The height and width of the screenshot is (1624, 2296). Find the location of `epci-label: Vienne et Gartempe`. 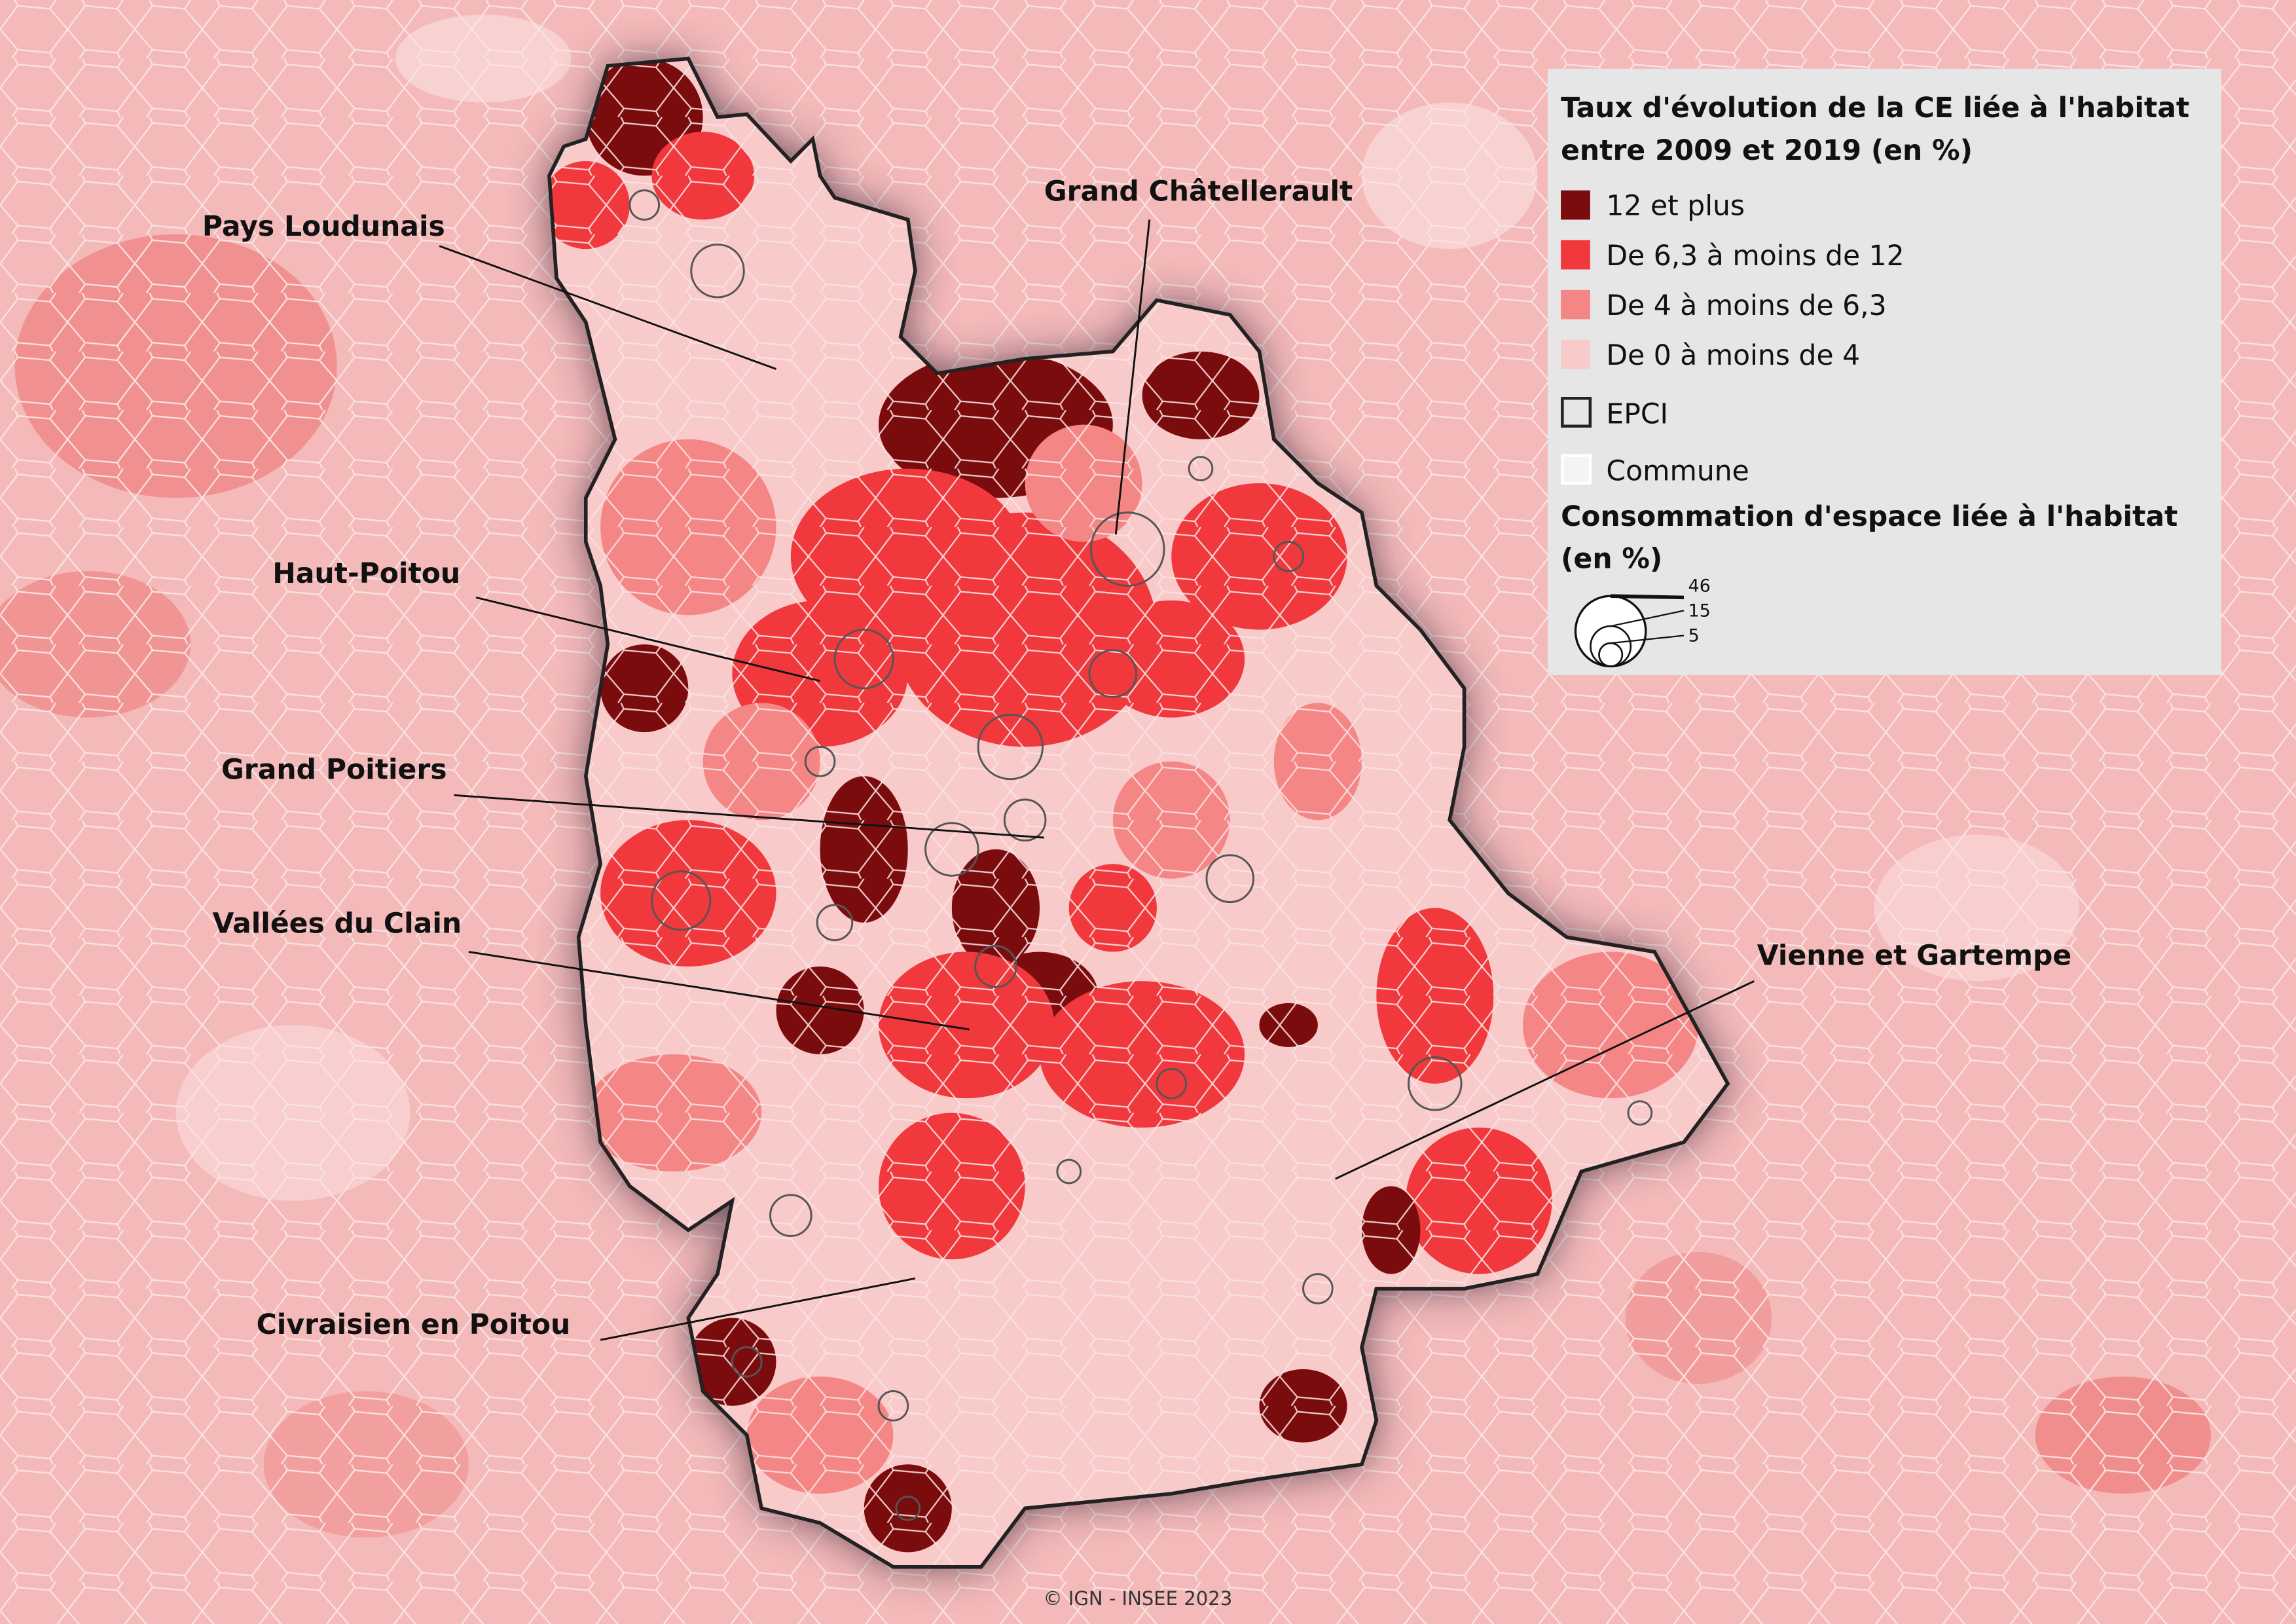

epci-label: Vienne et Gartempe is located at coordinates (1914, 956).